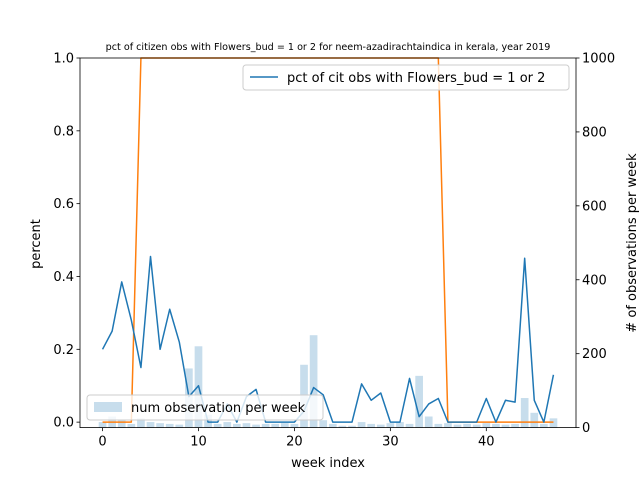 The image size is (640, 480). Describe the element at coordinates (63, 423) in the screenshot. I see `y-tick-label: 0.0` at that location.